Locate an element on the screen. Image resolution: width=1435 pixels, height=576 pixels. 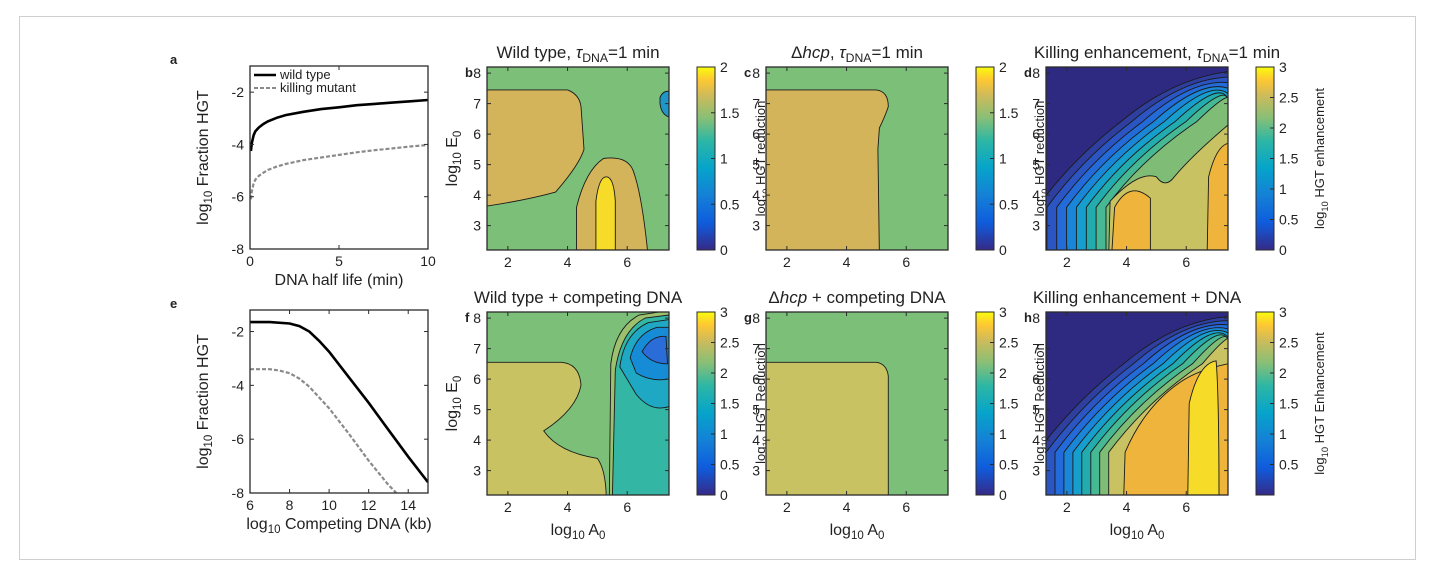
colorbar-label: log10 HGT reduction is located at coordinates (1041, 159).